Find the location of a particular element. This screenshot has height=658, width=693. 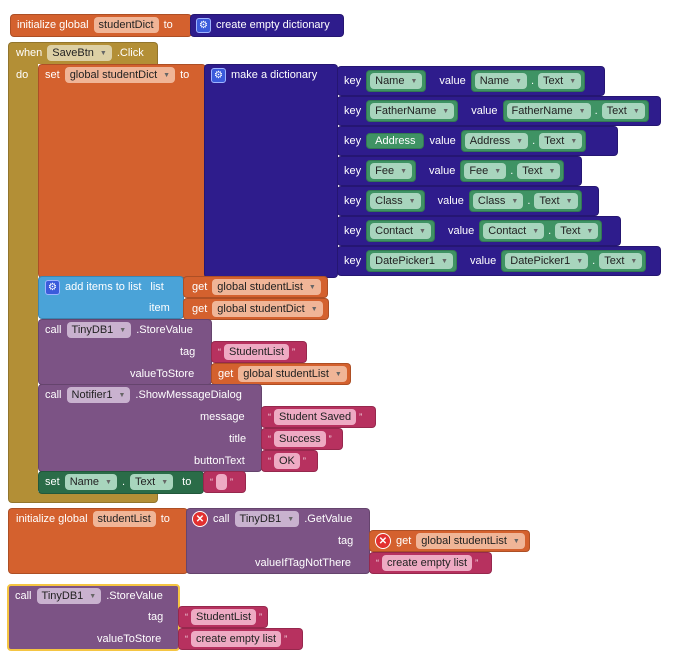

add-items-to-list-block is located at coordinates (111, 297).